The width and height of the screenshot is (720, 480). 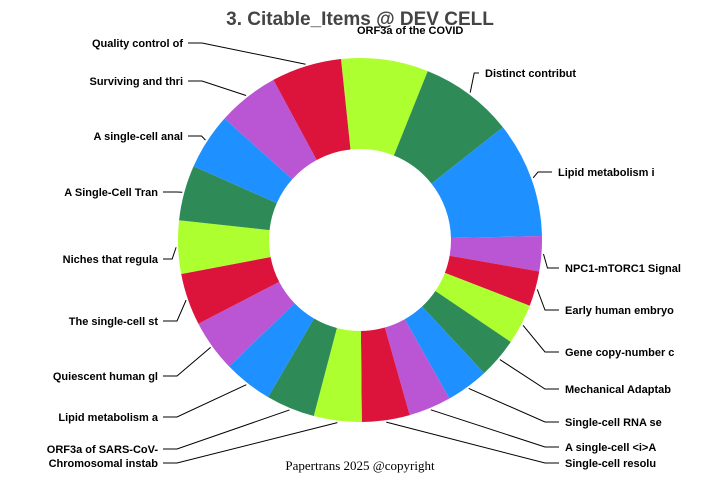 What do you see at coordinates (104, 464) in the screenshot?
I see `slice-label: Chromosomal instab` at bounding box center [104, 464].